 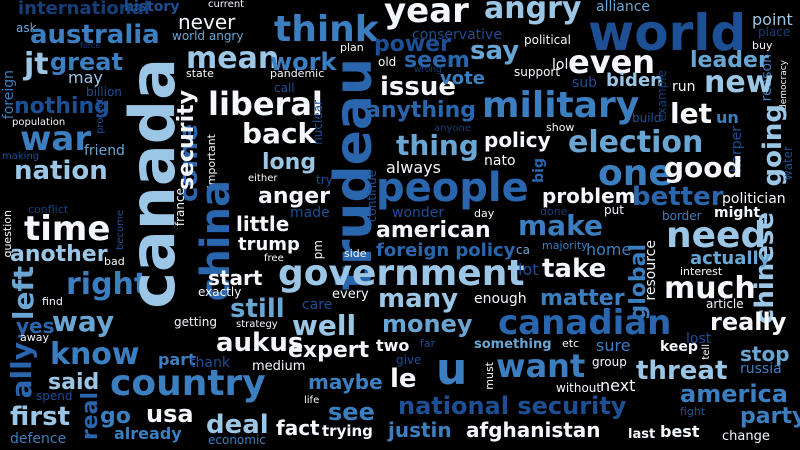 What do you see at coordinates (351, 412) in the screenshot?
I see `word-see: see` at bounding box center [351, 412].